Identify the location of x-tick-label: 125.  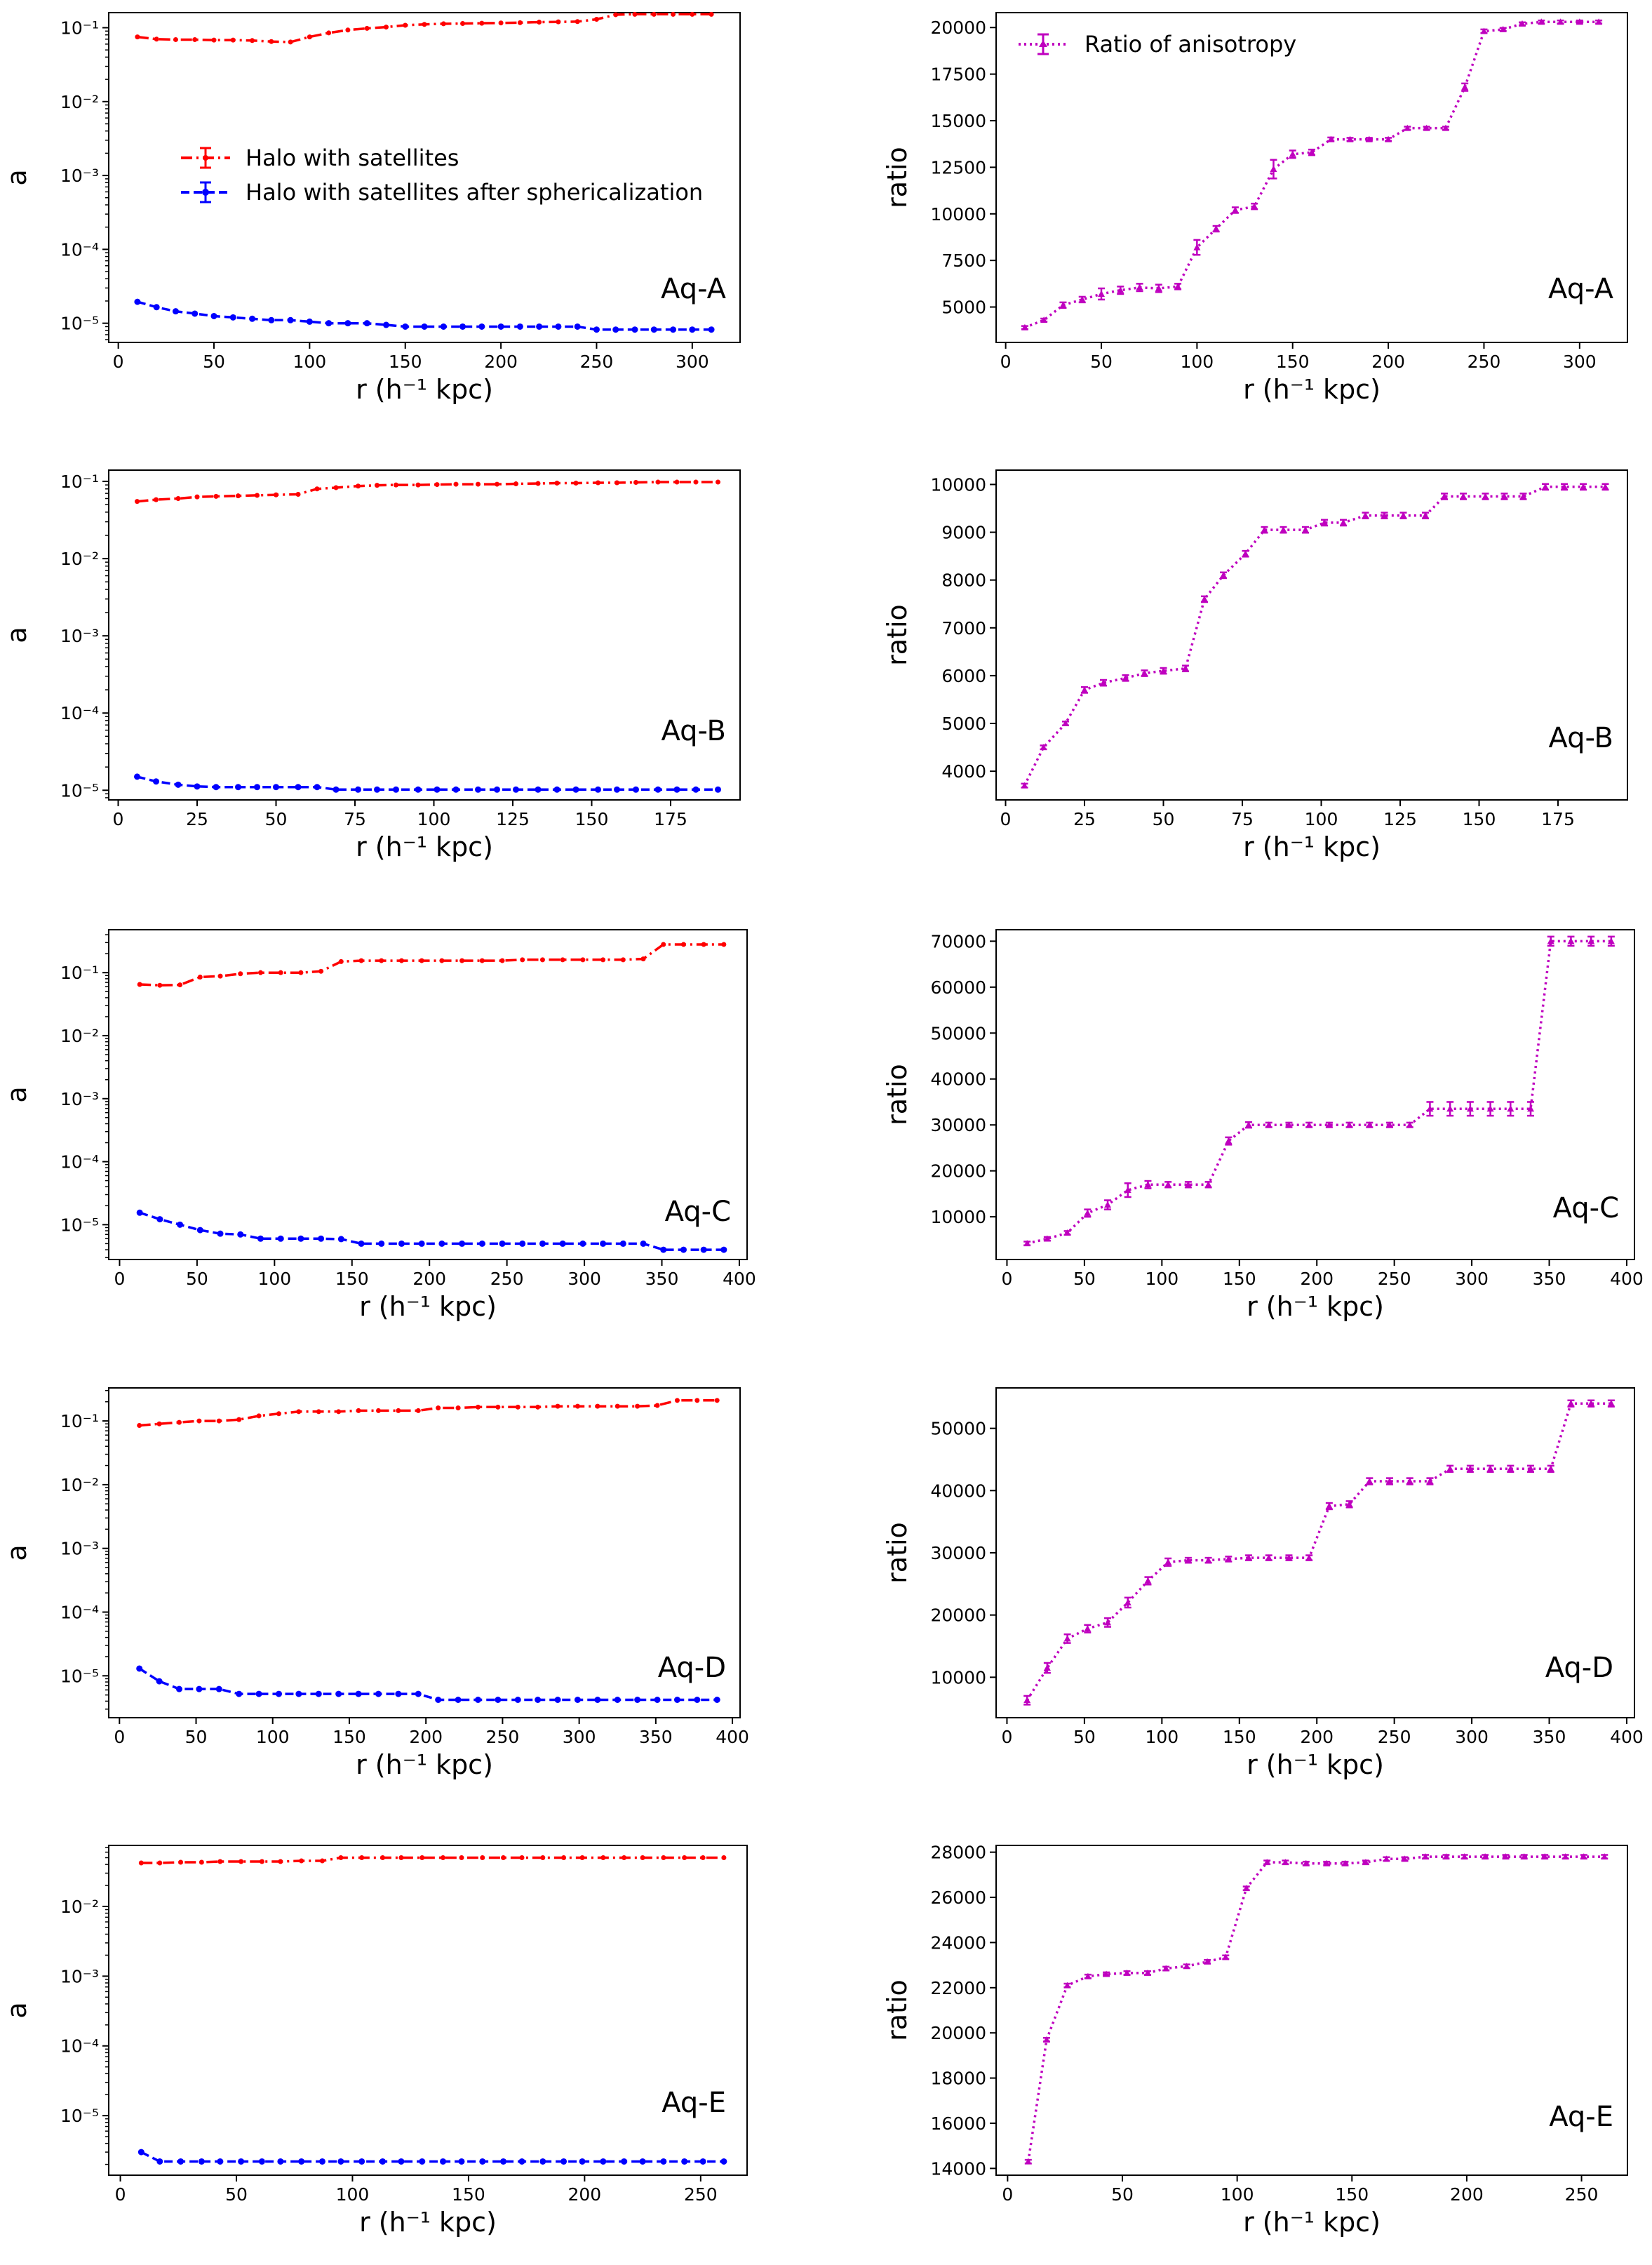
(513, 819).